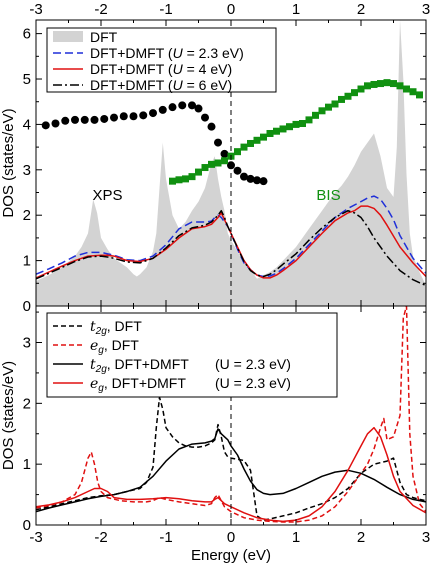 This screenshot has width=432, height=565. What do you see at coordinates (68, 36) in the screenshot?
I see `legend-swatch` at bounding box center [68, 36].